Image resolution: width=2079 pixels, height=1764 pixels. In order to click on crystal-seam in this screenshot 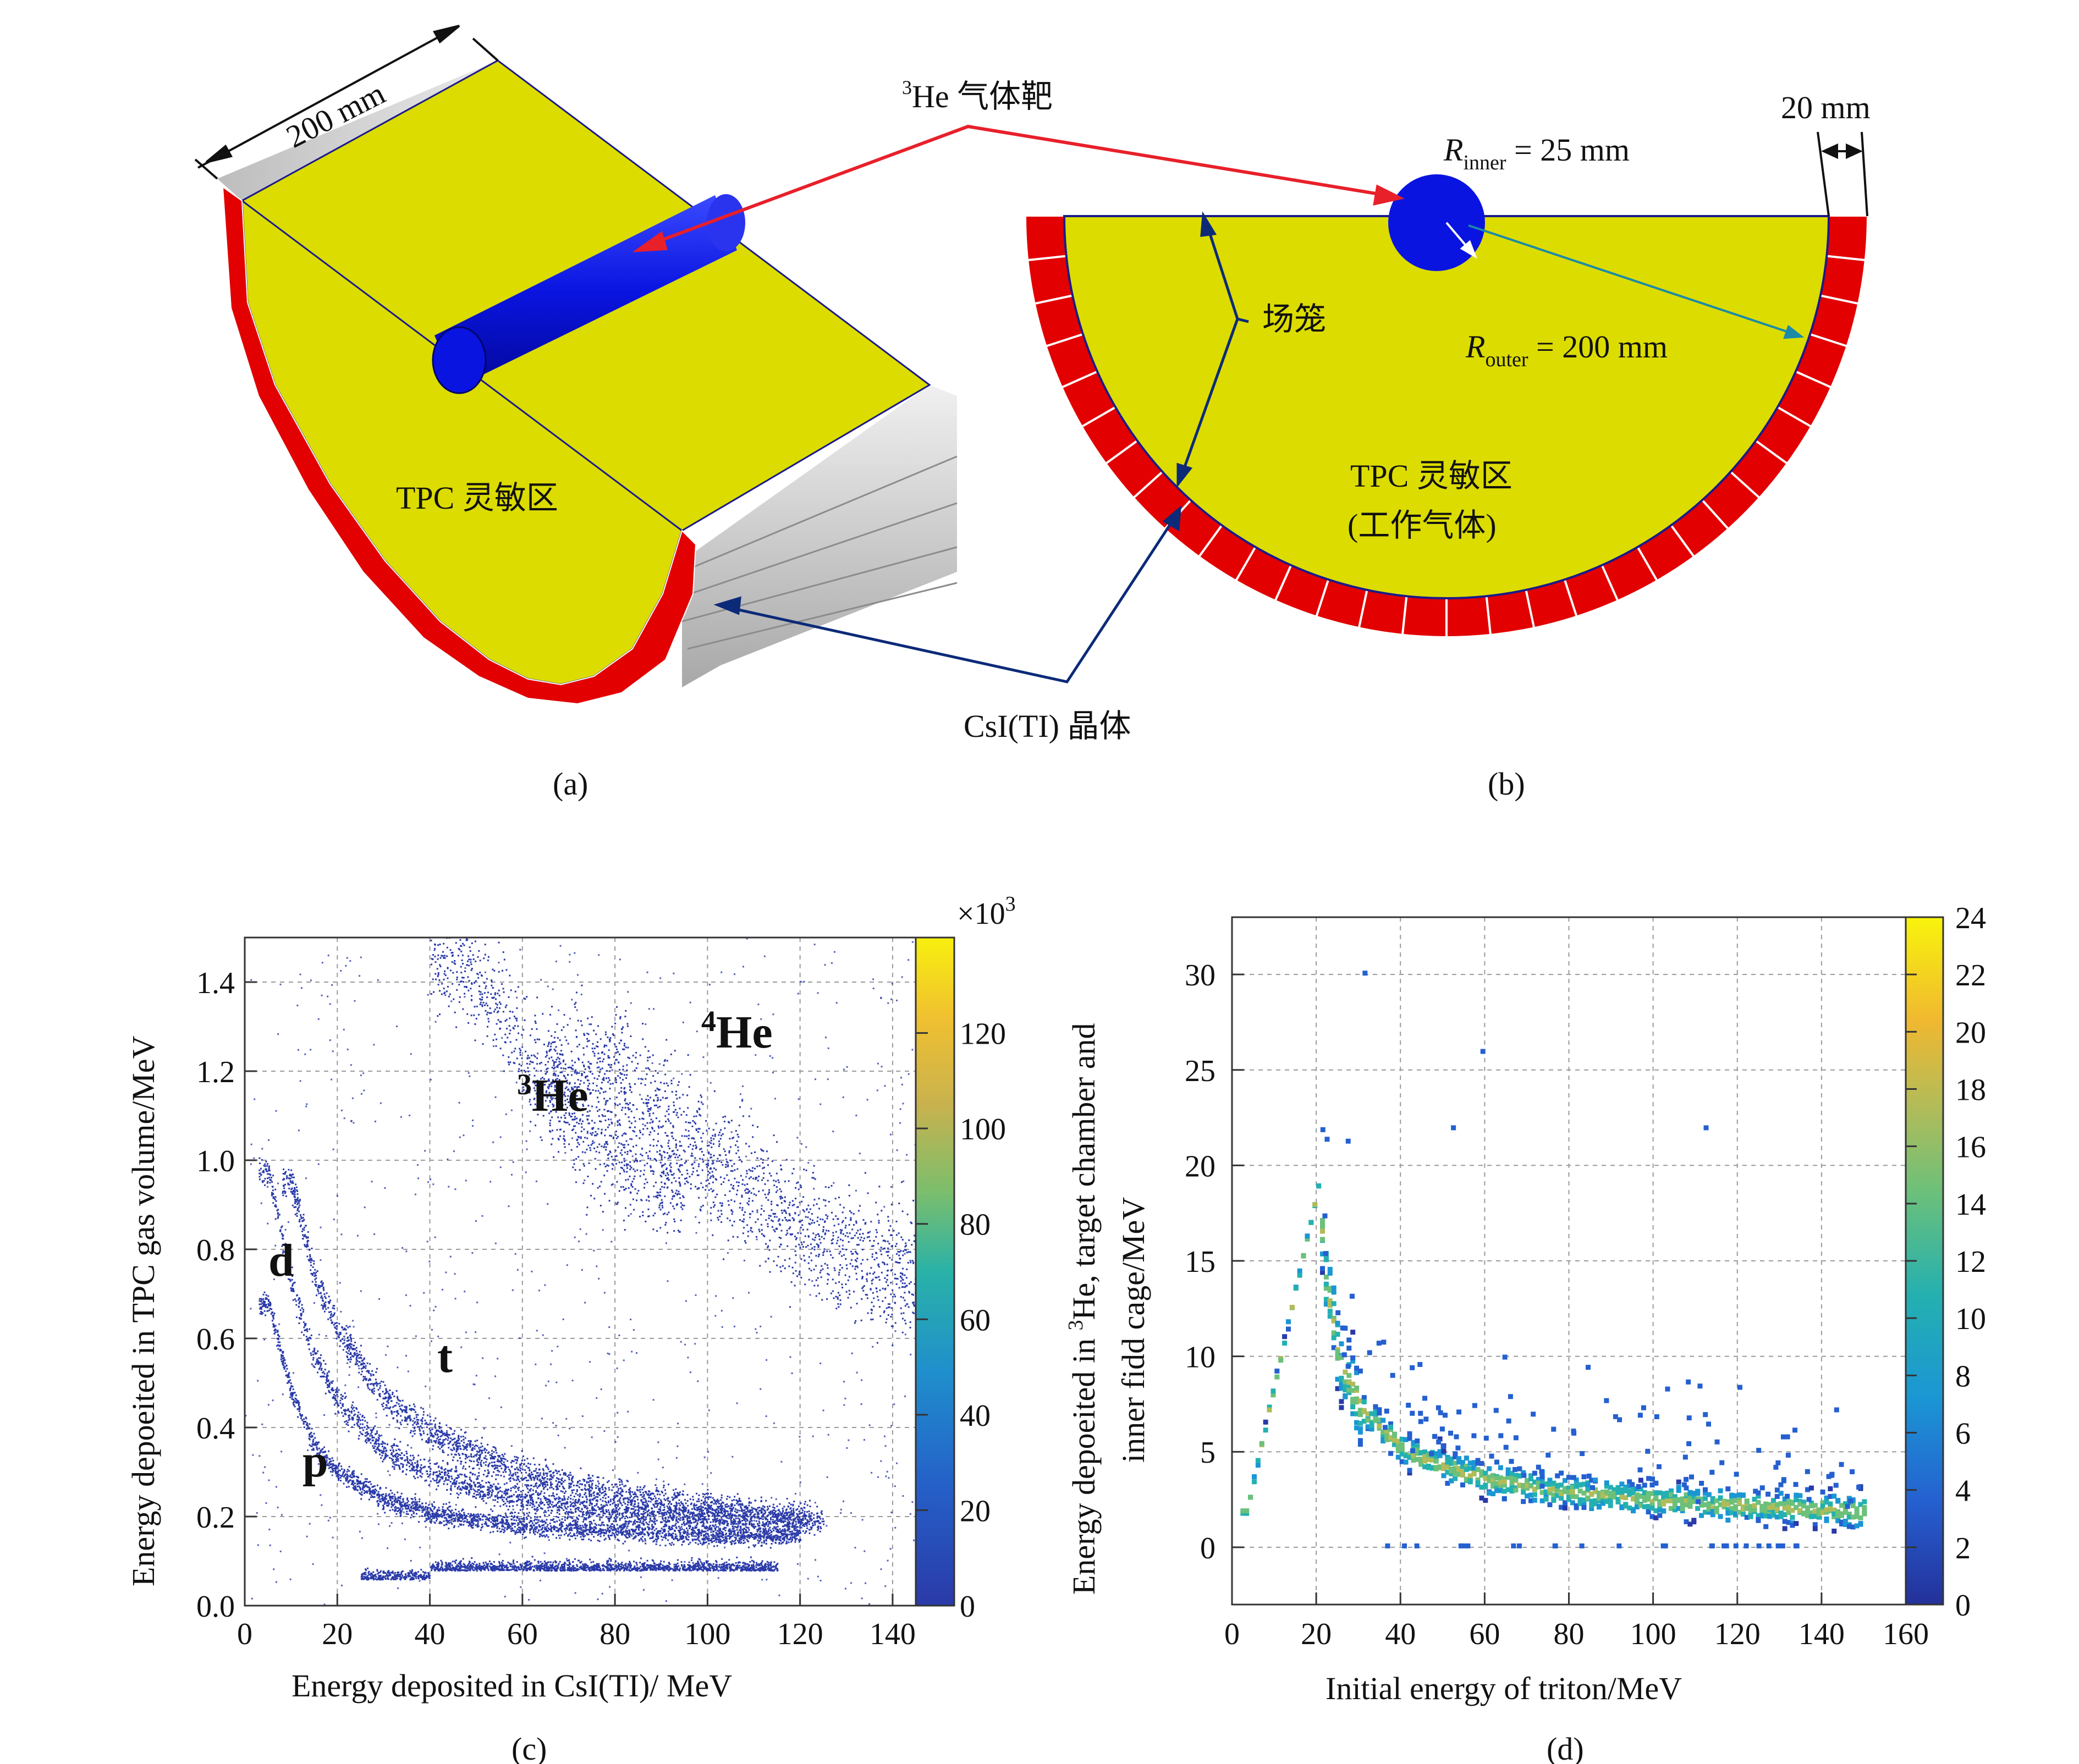, I will do `click(1121, 452)`.